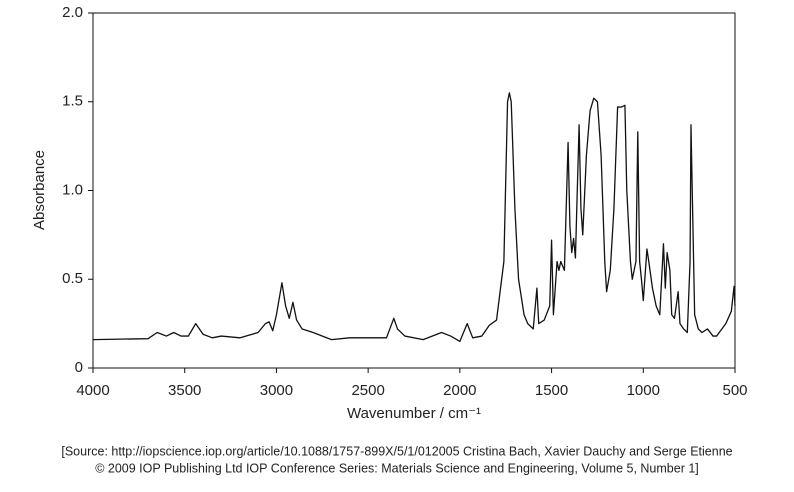 The image size is (794, 492). What do you see at coordinates (184, 390) in the screenshot?
I see `x-tick-label: 3500` at bounding box center [184, 390].